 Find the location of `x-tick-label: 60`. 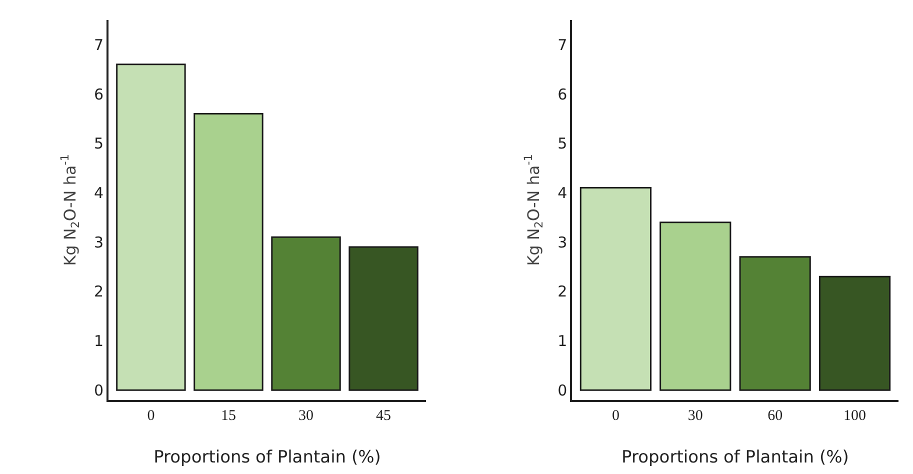

x-tick-label: 60 is located at coordinates (775, 416).